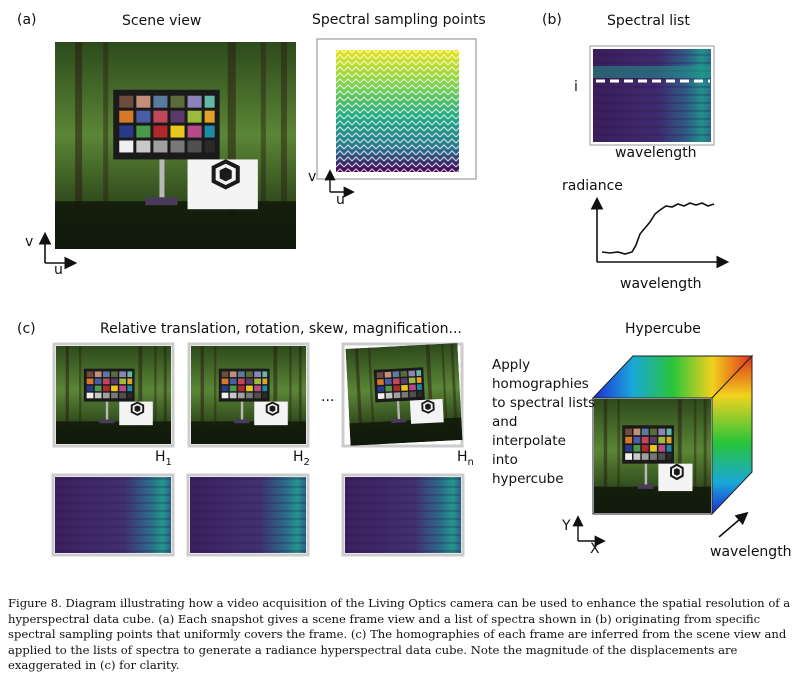  Describe the element at coordinates (465, 458) in the screenshot. I see `homography-hn: Hn` at that location.